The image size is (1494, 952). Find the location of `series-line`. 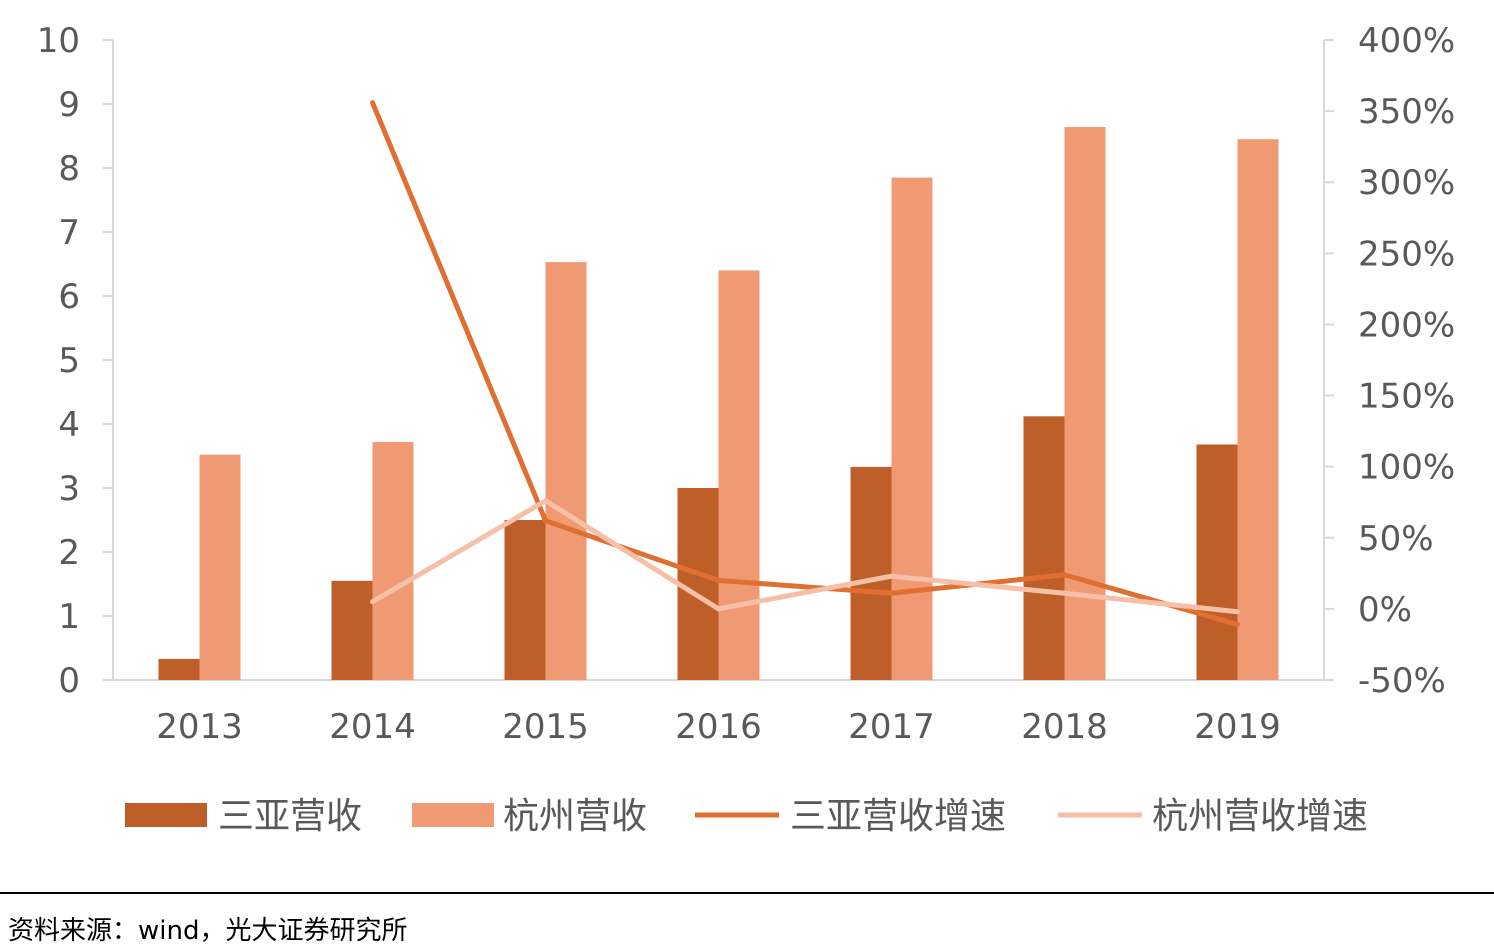

series-line is located at coordinates (805, 556).